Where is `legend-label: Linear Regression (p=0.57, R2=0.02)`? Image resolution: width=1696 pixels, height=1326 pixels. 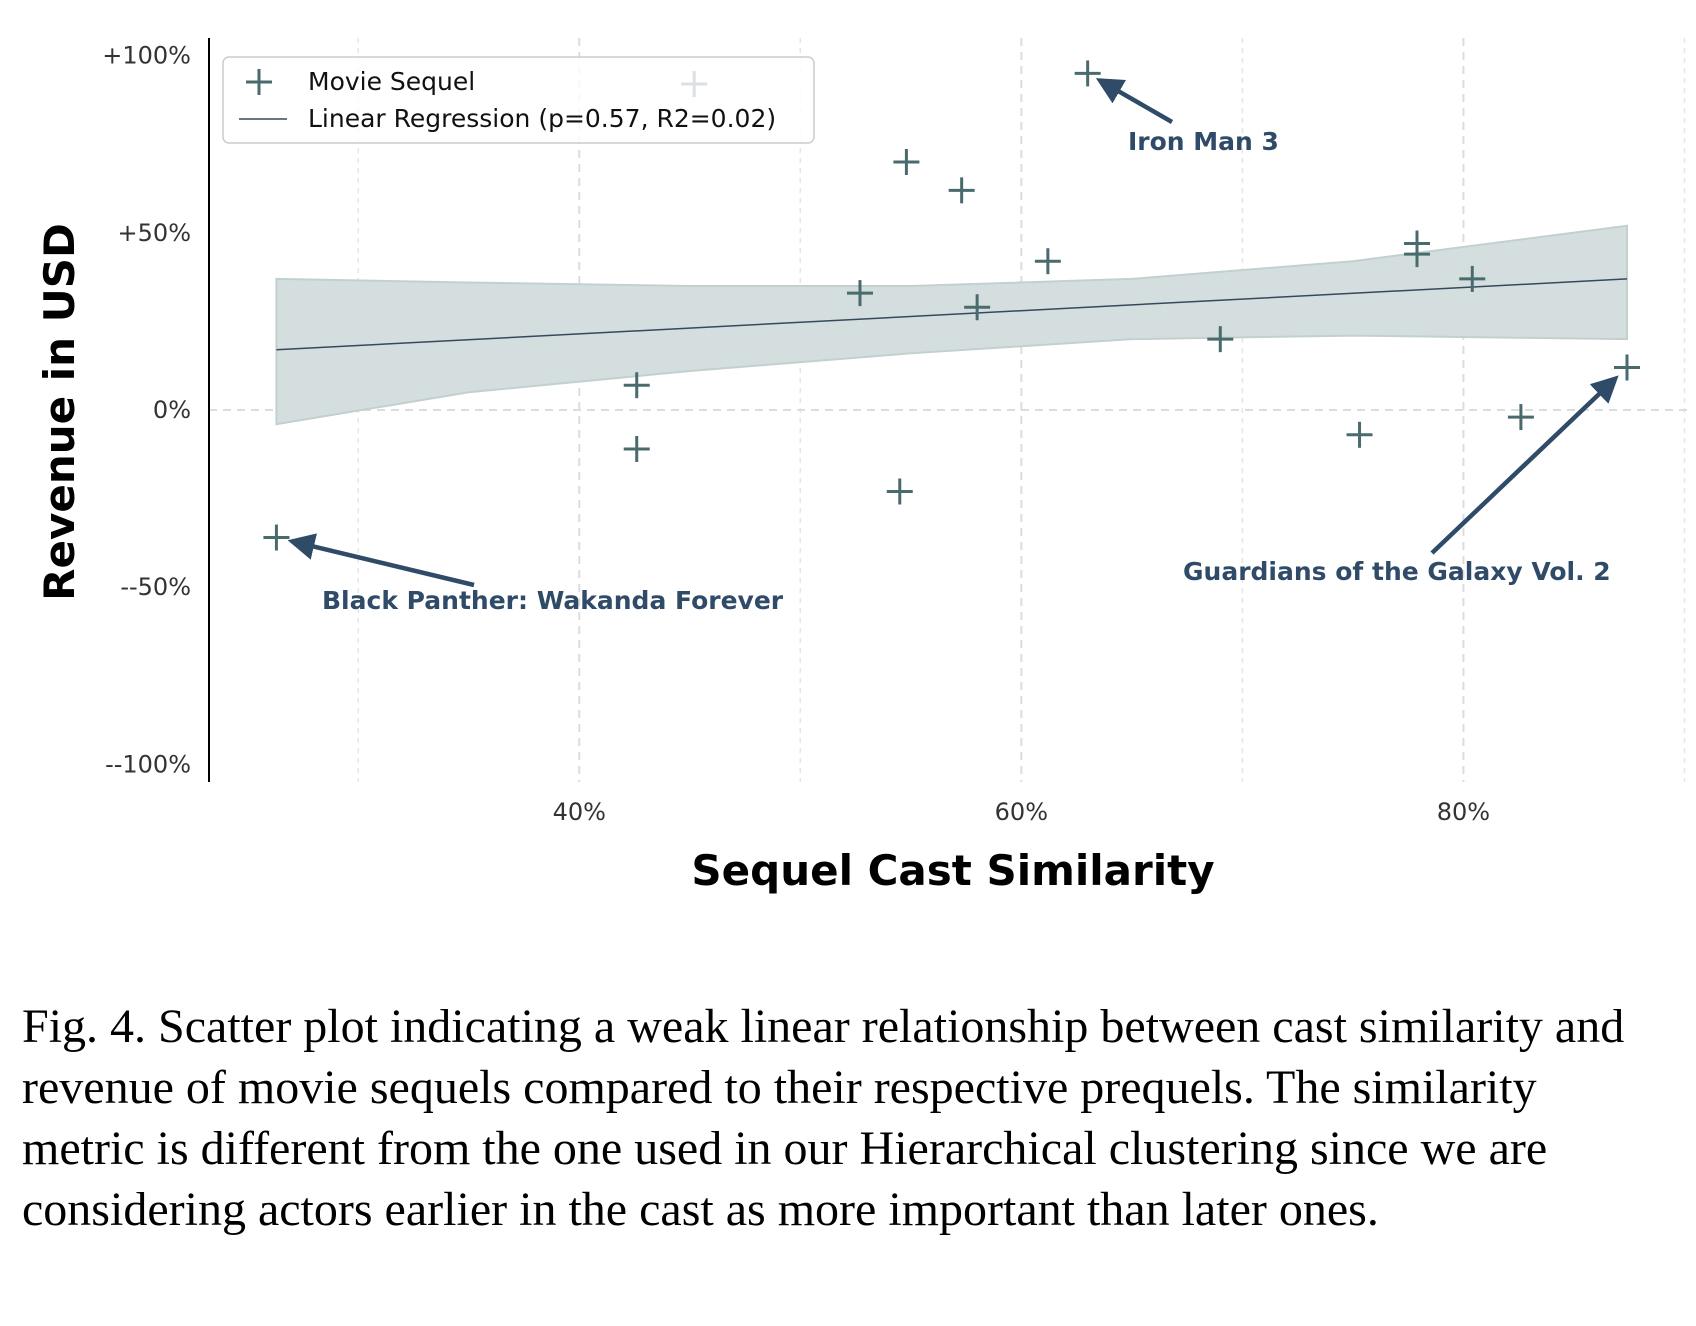
legend-label: Linear Regression (p=0.57, R2=0.02) is located at coordinates (542, 118).